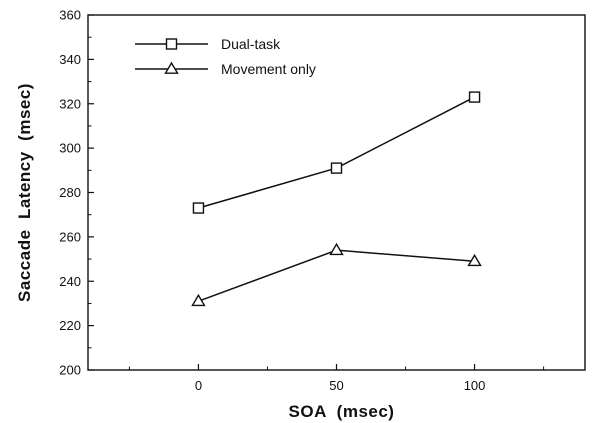  What do you see at coordinates (268, 69) in the screenshot?
I see `legend-label: Movement only` at bounding box center [268, 69].